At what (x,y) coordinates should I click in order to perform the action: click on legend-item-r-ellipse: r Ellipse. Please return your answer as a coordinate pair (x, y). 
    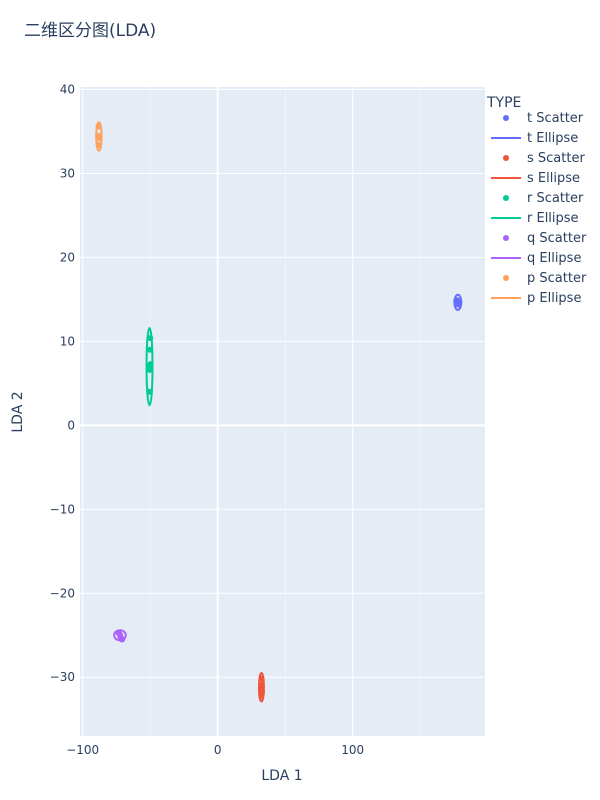
    Looking at the image, I should click on (535, 218).